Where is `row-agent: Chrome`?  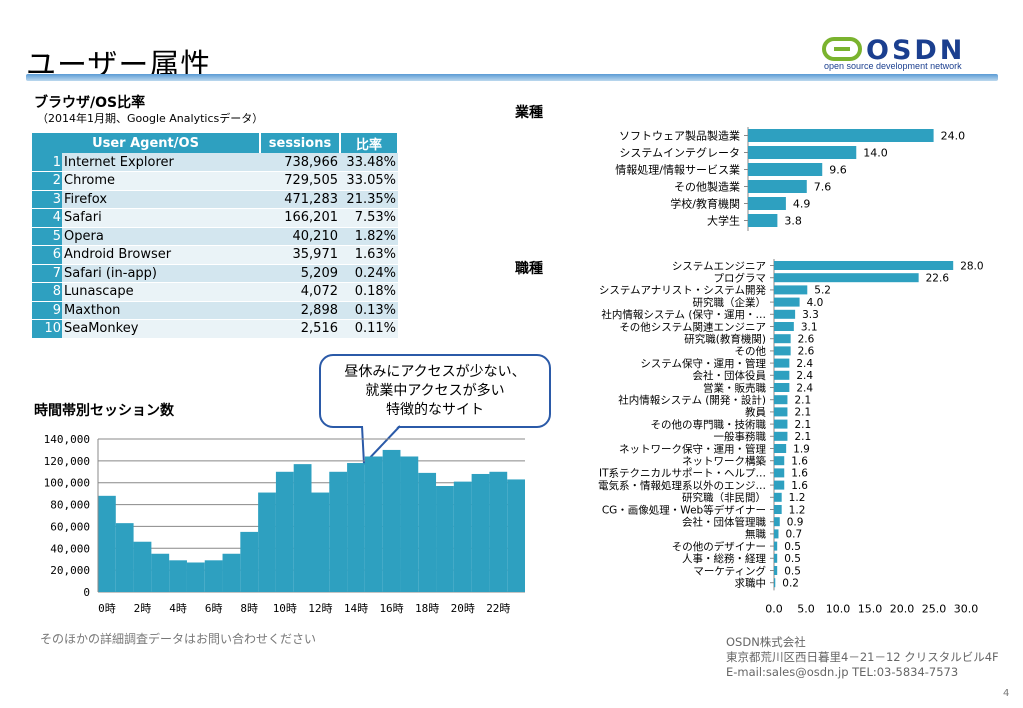
row-agent: Chrome is located at coordinates (161, 181).